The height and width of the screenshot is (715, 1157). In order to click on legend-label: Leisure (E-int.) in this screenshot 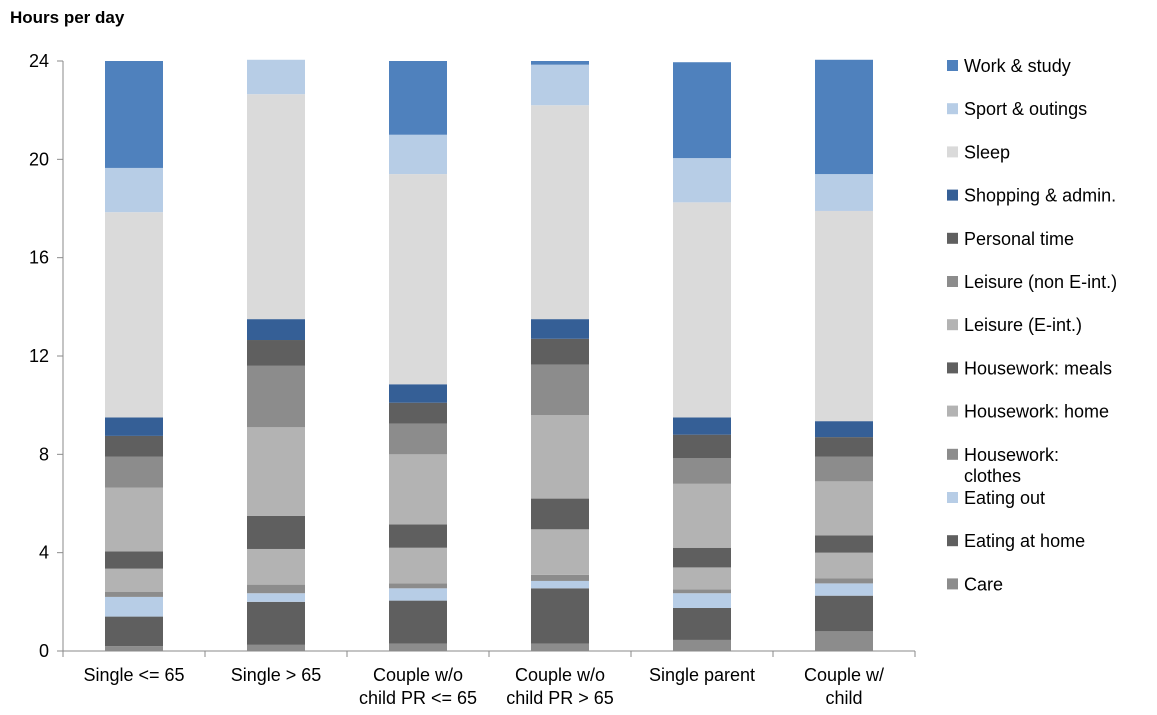, I will do `click(1023, 325)`.